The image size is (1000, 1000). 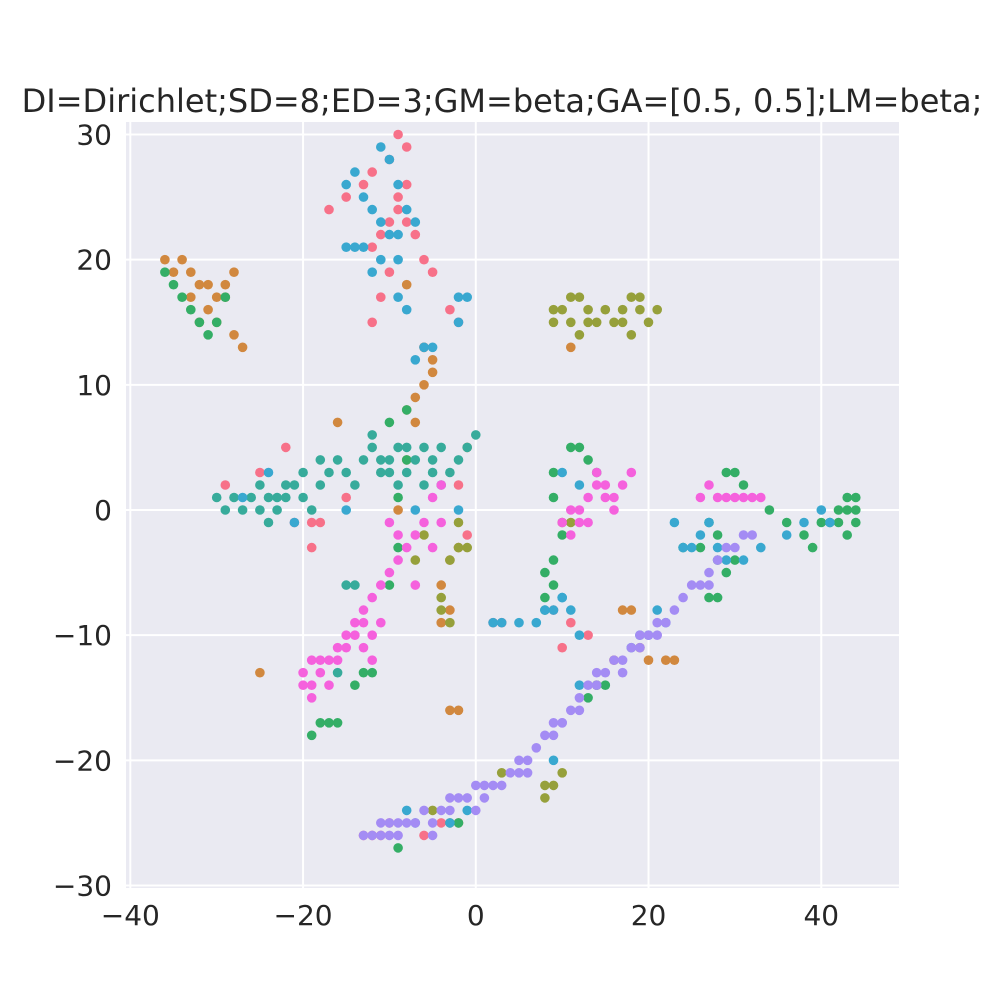 What do you see at coordinates (94, 385) in the screenshot?
I see `y-tick-label: 10` at bounding box center [94, 385].